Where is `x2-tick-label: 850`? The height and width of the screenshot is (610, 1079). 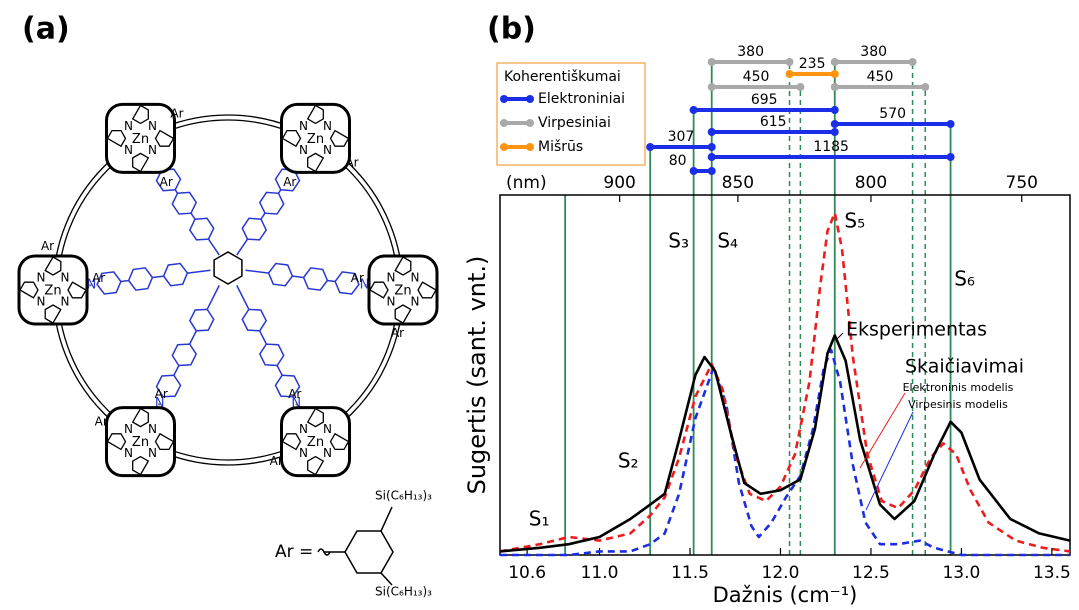 x2-tick-label: 850 is located at coordinates (738, 183).